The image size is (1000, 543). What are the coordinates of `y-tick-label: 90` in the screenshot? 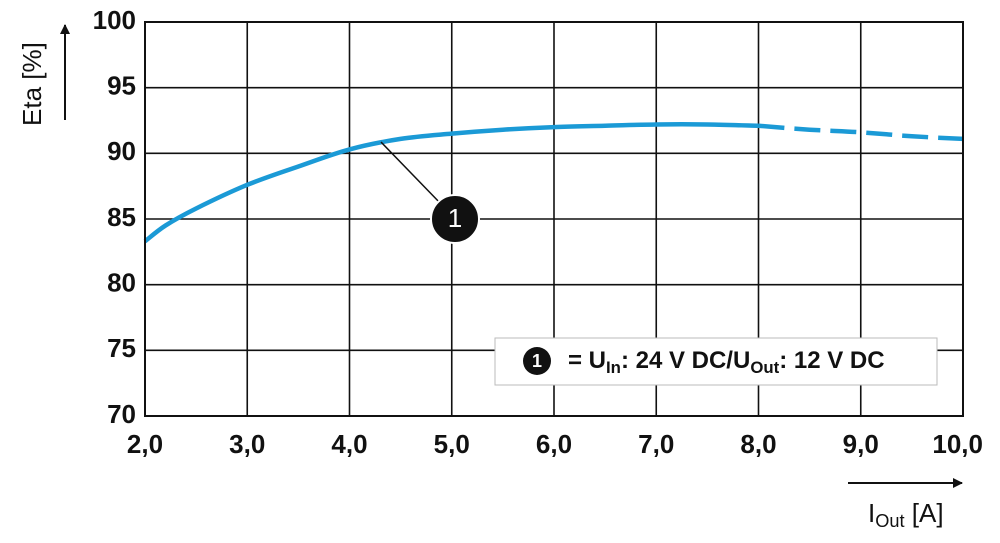 It's located at (121, 151).